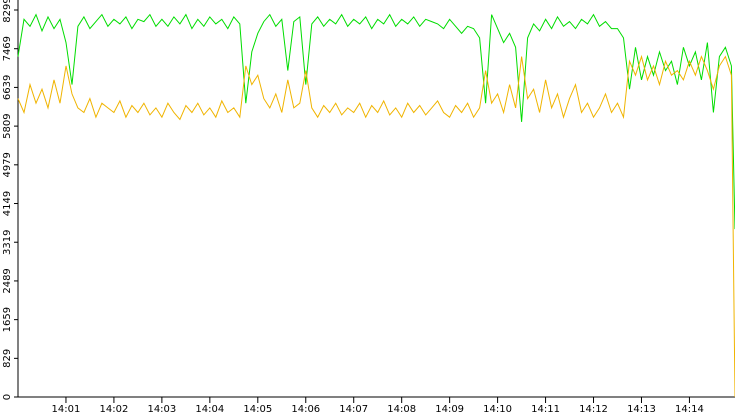 Image resolution: width=735 pixels, height=415 pixels. Describe the element at coordinates (7, 397) in the screenshot. I see `y-tick-label: 0` at that location.